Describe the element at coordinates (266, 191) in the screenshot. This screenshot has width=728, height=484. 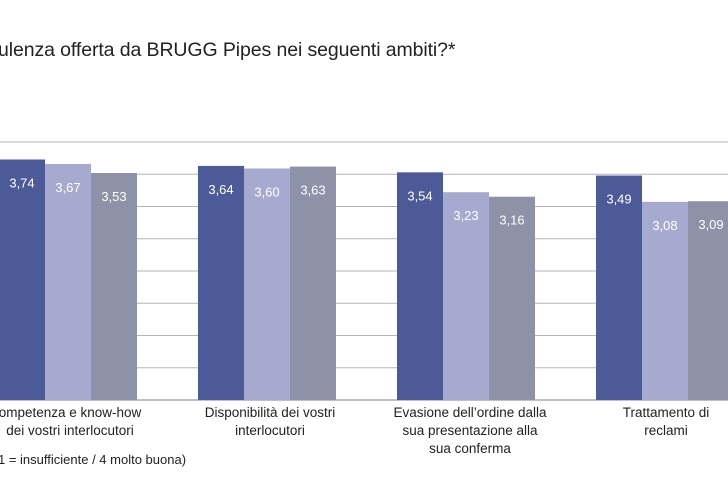
I see `data-label: 3,60` at that location.